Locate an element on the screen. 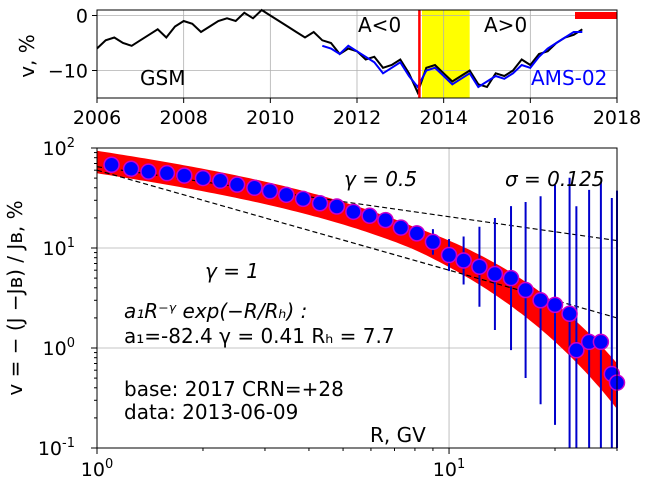  label-base: base: 2017 CRN=+28 is located at coordinates (234, 389).